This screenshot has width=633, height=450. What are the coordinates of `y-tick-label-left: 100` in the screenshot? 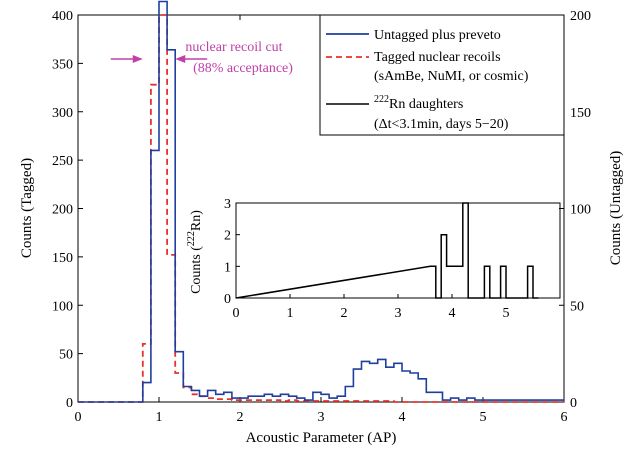 It's located at (62, 306).